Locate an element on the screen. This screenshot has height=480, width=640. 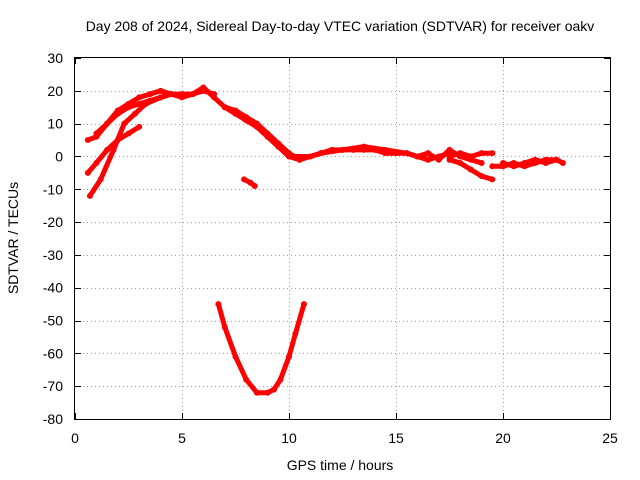
y-tick-label: 10 is located at coordinates (55, 124).